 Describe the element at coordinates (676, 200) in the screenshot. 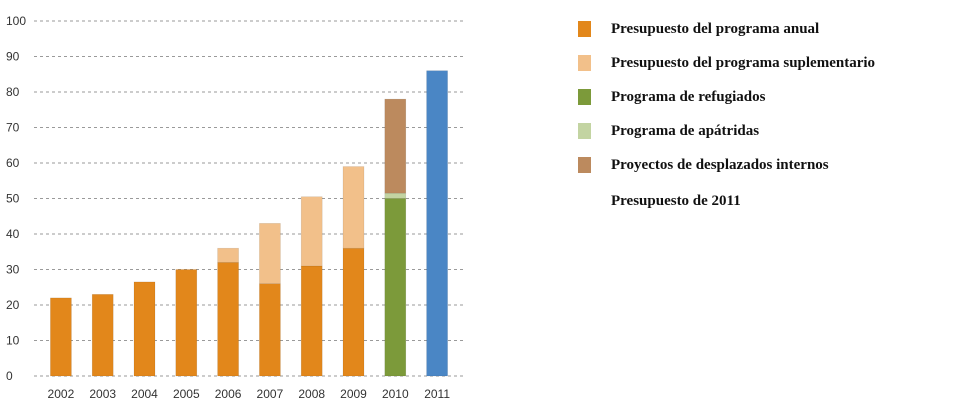

I see `legend-label-2011-budget: Presupuesto de 2011` at that location.